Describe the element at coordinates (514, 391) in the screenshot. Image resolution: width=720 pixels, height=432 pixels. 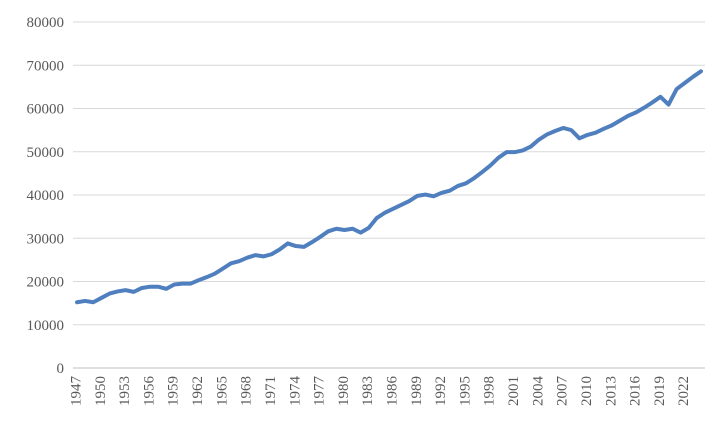
I see `x-tick-label: 2001` at that location.